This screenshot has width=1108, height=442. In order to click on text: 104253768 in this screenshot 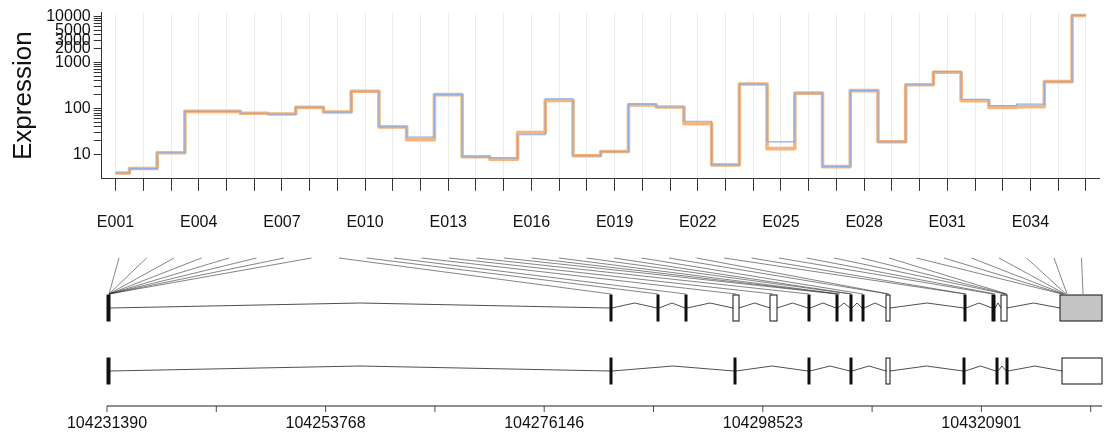, I will do `click(325, 423)`.